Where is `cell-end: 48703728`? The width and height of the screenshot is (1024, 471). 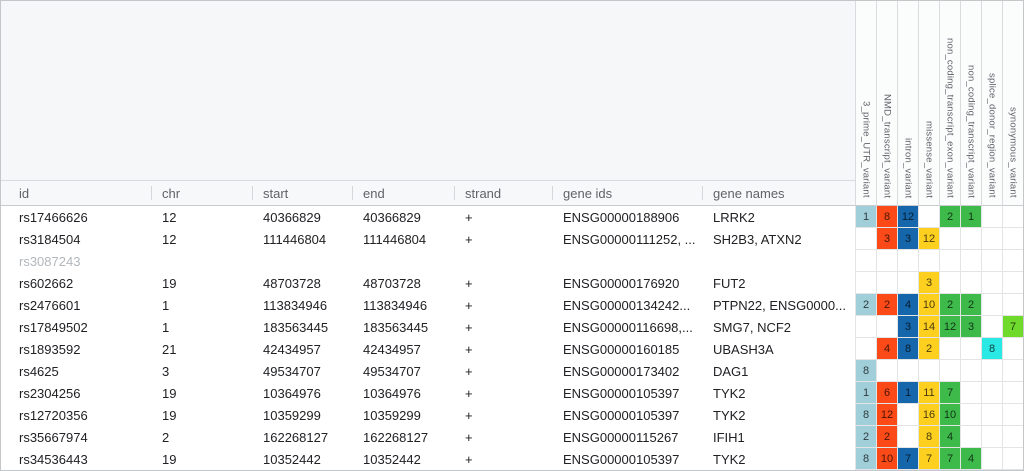 cell-end: 48703728 is located at coordinates (403, 283).